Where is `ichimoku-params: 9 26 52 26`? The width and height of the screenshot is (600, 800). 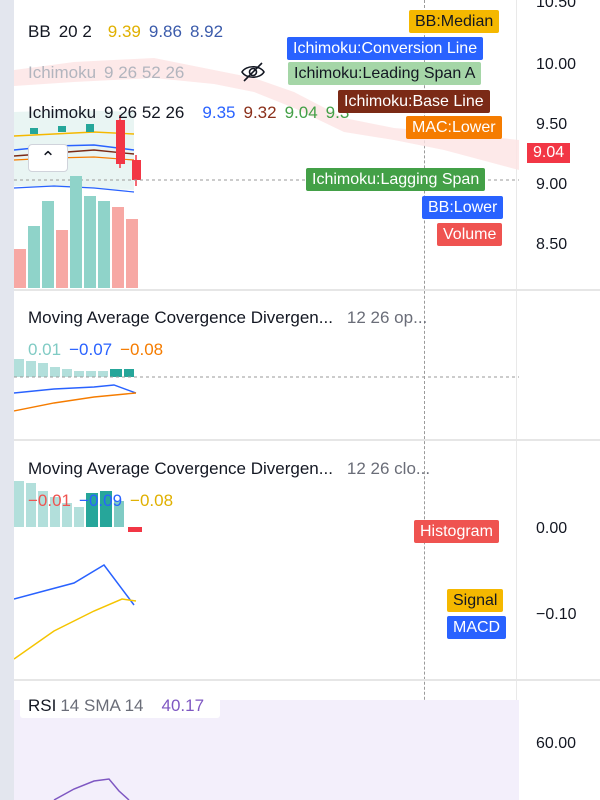 ichimoku-params: 9 26 52 26 is located at coordinates (144, 112).